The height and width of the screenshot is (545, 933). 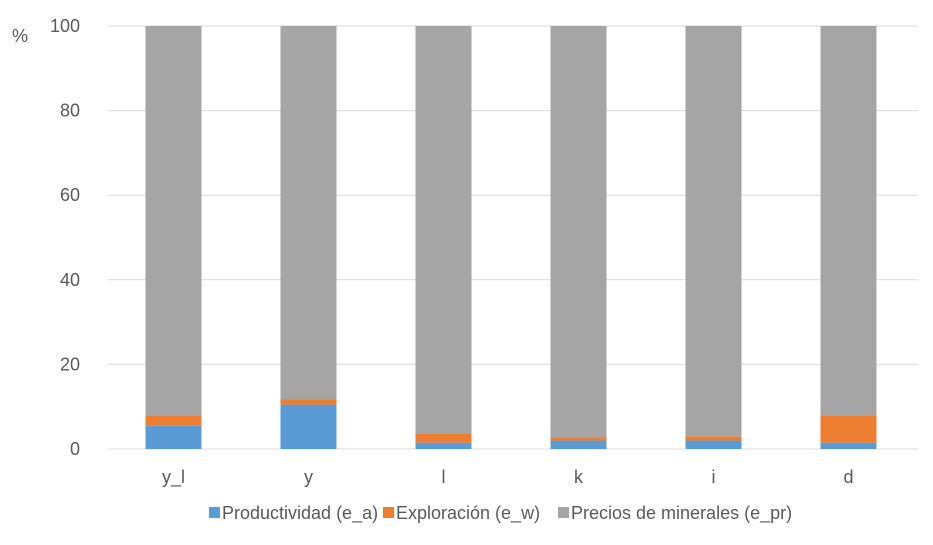 What do you see at coordinates (444, 477) in the screenshot?
I see `x-category-label: l` at bounding box center [444, 477].